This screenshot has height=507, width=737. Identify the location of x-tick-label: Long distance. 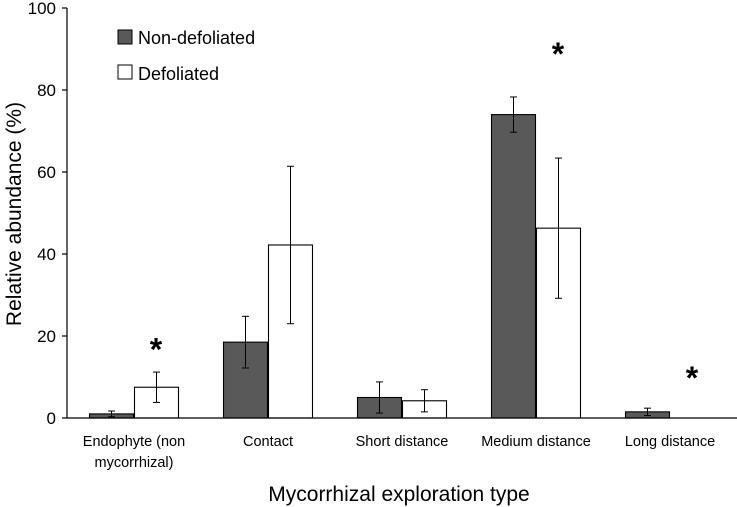
(670, 442).